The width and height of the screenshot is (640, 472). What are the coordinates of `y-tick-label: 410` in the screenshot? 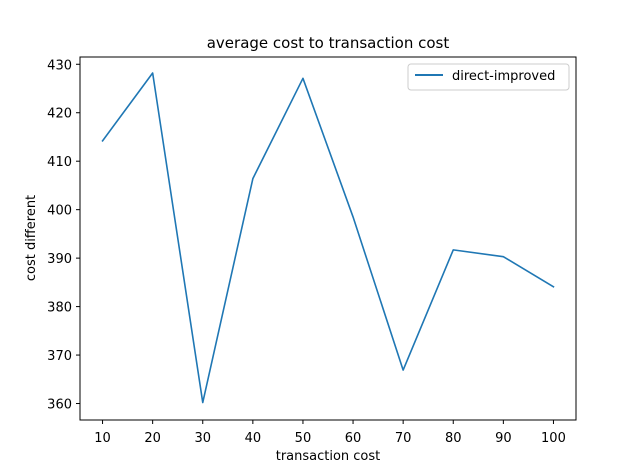 It's located at (59, 162).